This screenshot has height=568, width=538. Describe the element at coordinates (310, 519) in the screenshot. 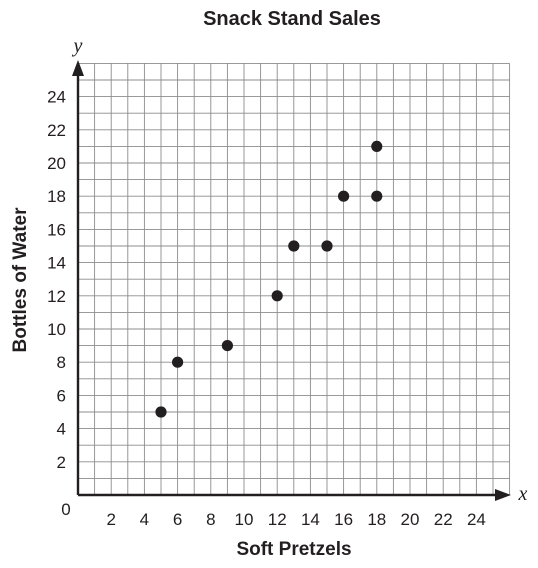

I see `x-tick-label: 14` at that location.